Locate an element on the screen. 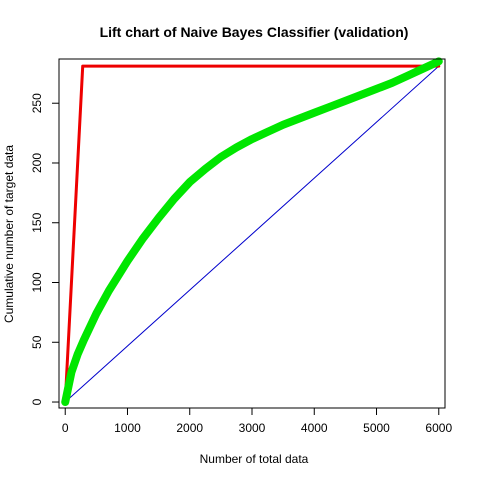  x-tick-label: 2000 is located at coordinates (189, 428).